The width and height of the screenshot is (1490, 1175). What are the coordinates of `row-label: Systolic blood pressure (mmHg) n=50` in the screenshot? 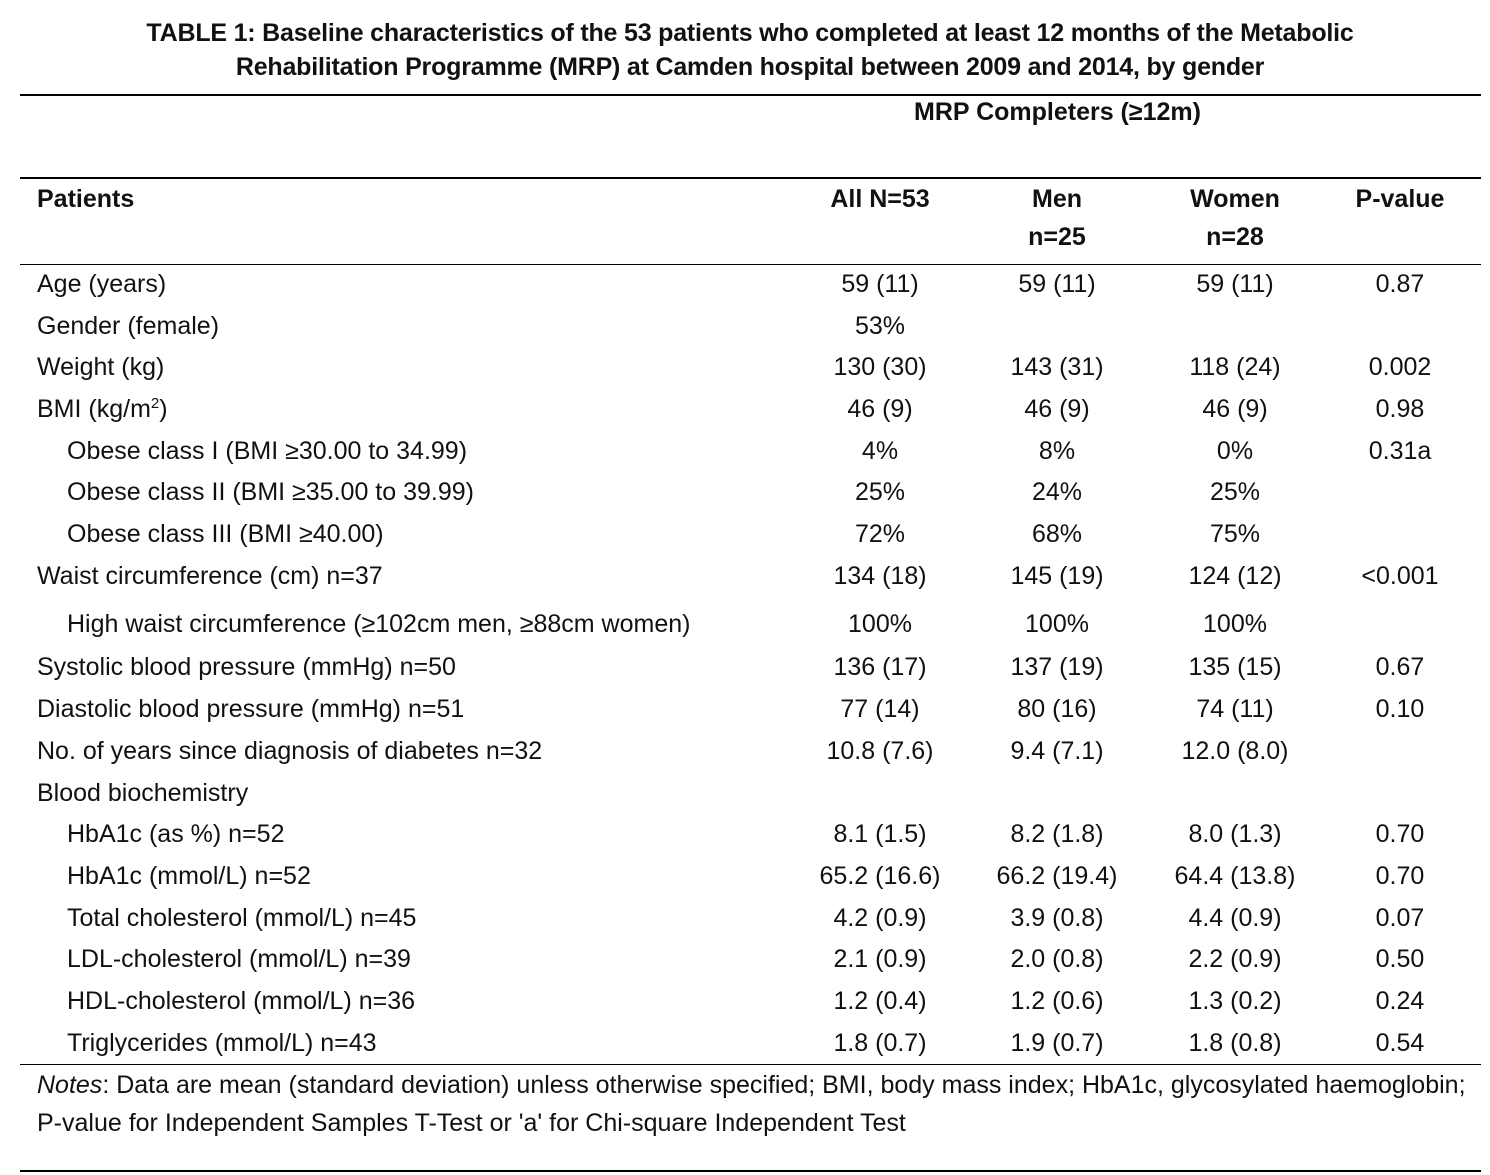 It's located at (246, 667).